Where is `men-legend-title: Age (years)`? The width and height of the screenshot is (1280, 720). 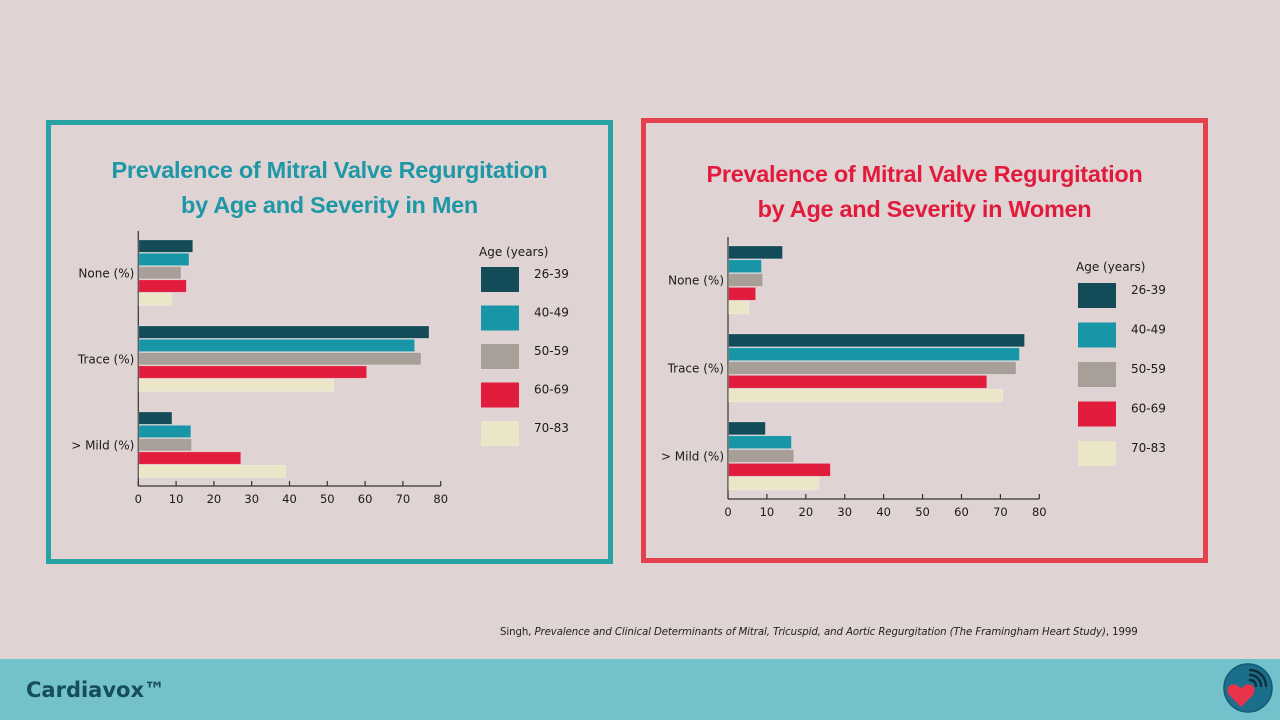
men-legend-title: Age (years) is located at coordinates (513, 252).